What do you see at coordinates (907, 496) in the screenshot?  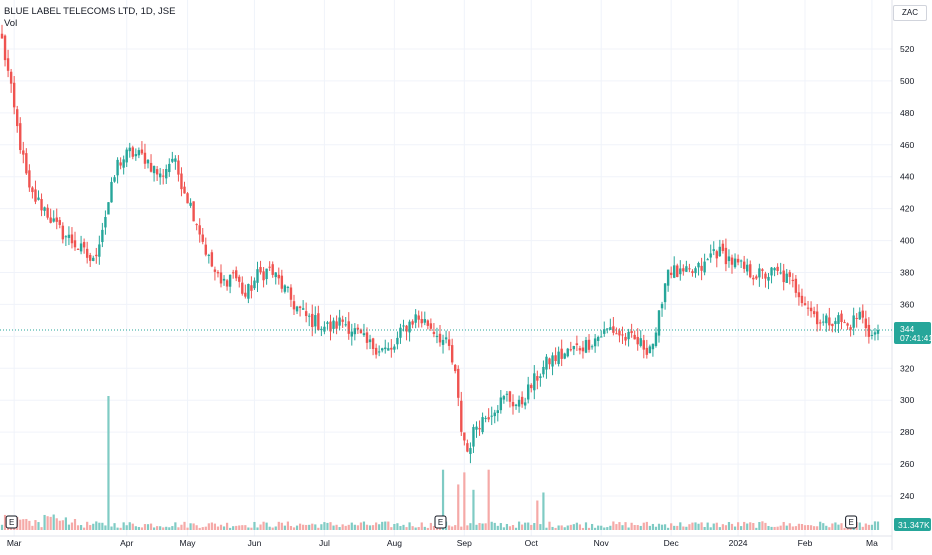 I see `y-tick-label: 240` at bounding box center [907, 496].